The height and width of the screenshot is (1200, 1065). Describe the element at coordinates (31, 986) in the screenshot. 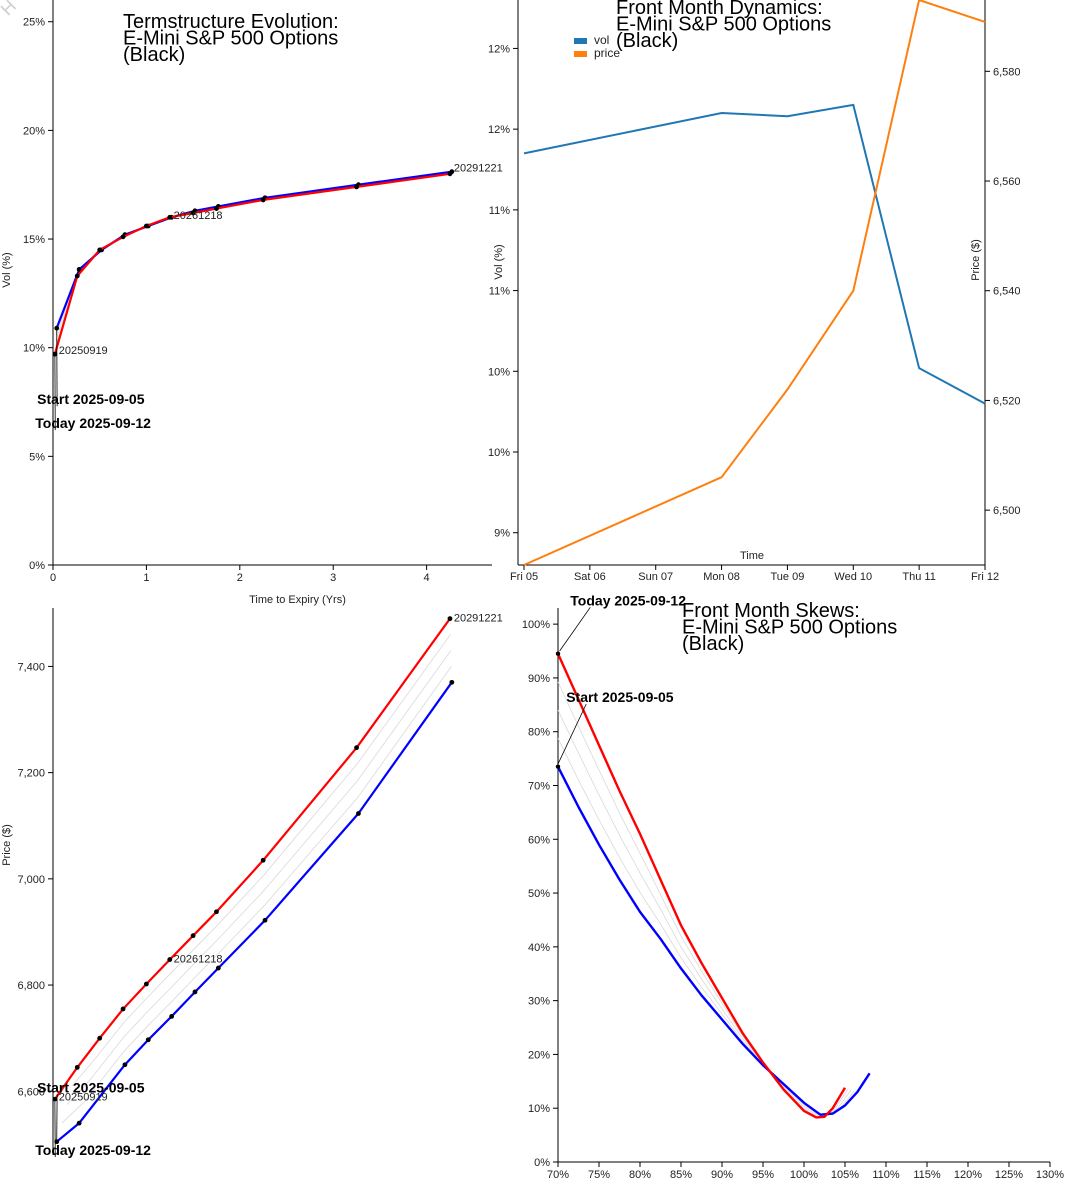

I see `y-tick-label: 6,800` at that location.